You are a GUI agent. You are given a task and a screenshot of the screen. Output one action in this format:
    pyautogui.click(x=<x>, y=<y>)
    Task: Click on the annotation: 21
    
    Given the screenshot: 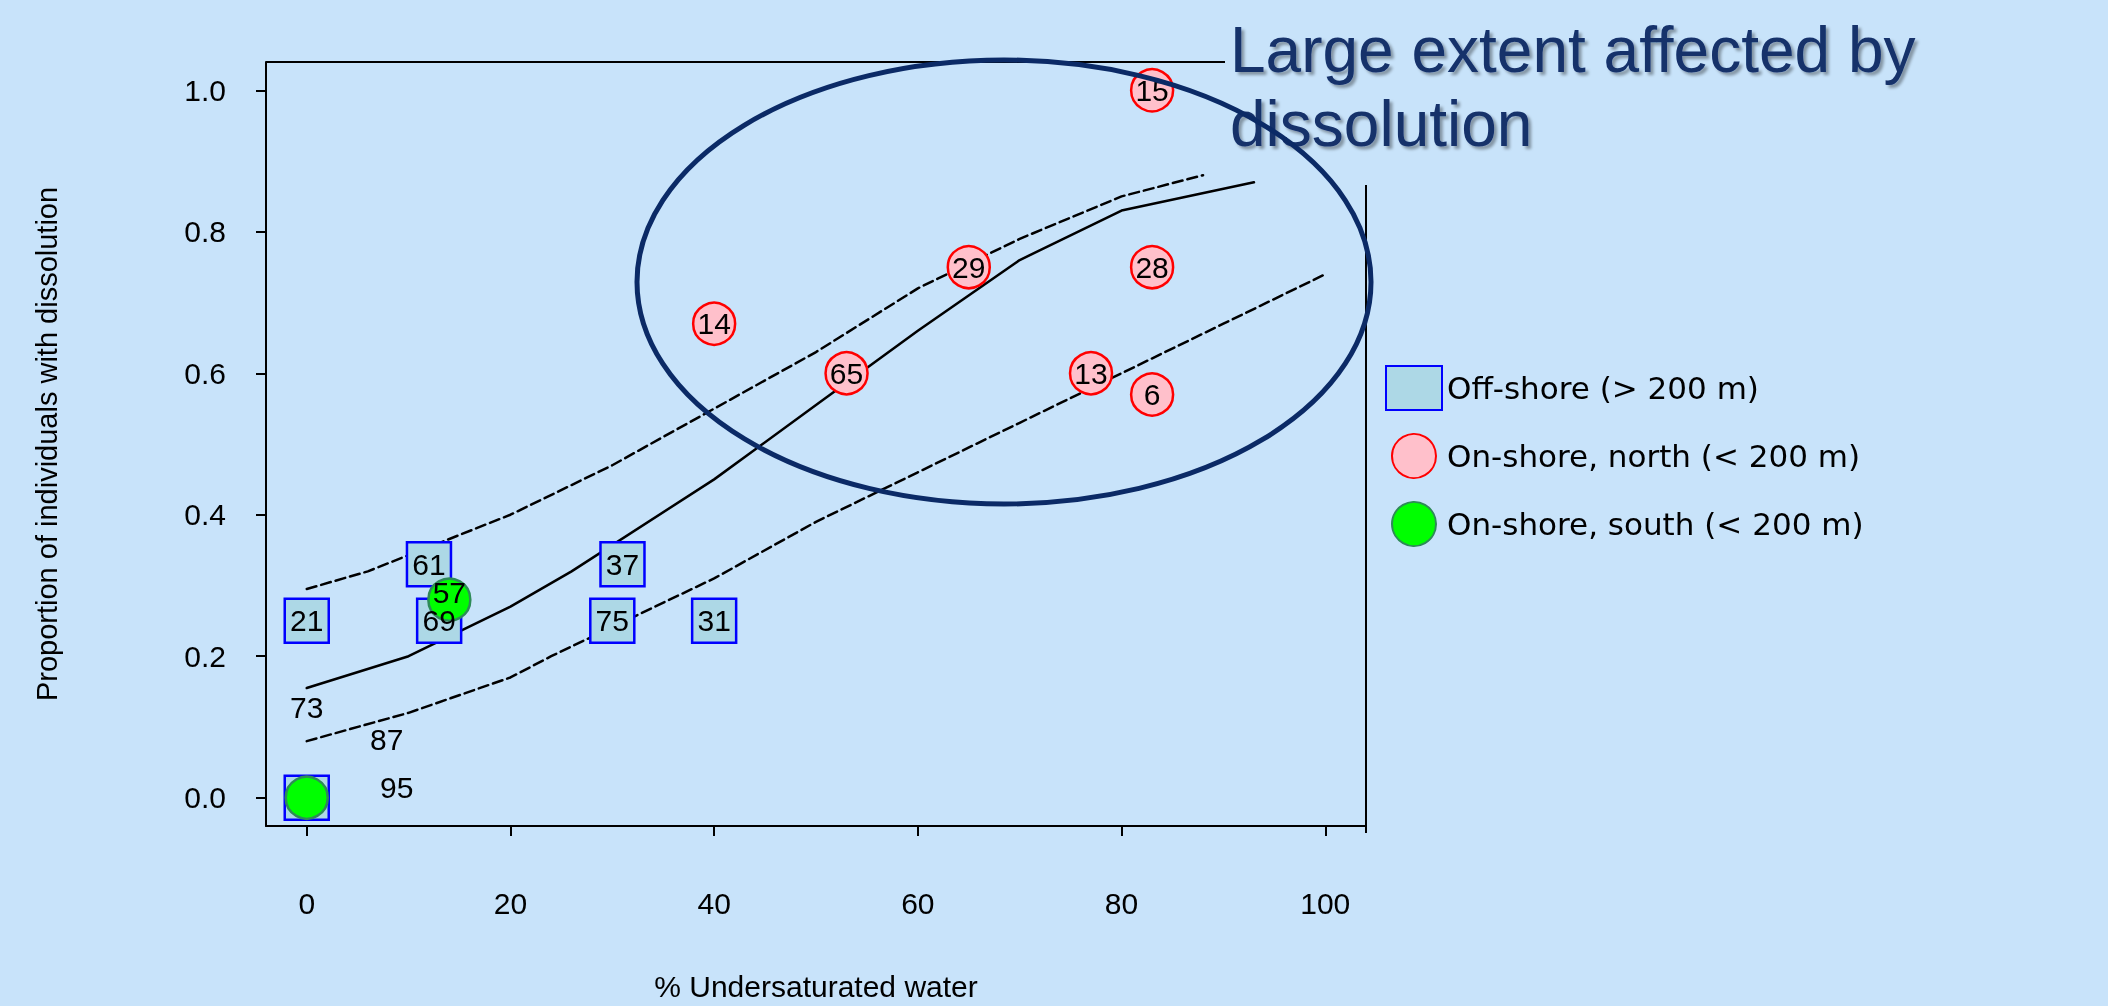 What is the action you would take?
    pyautogui.click(x=307, y=621)
    